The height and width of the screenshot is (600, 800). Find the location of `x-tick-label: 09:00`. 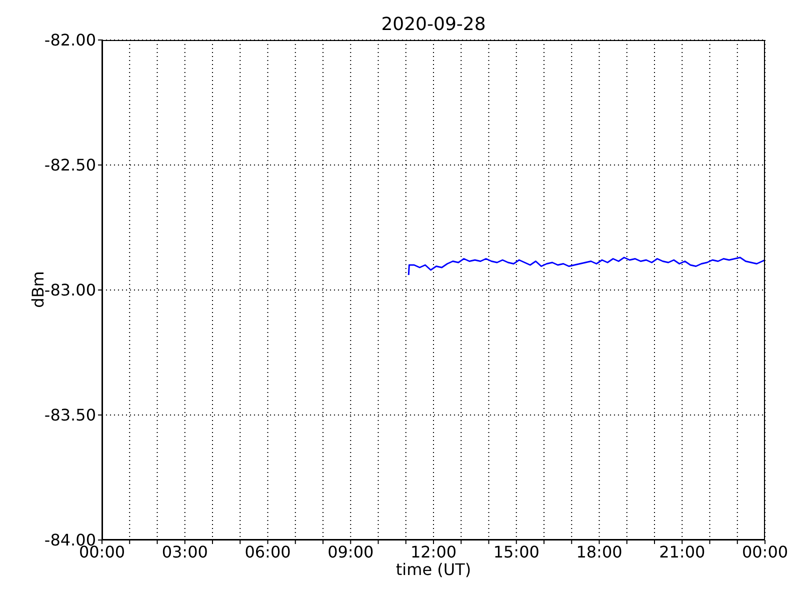

x-tick-label: 09:00 is located at coordinates (351, 552).